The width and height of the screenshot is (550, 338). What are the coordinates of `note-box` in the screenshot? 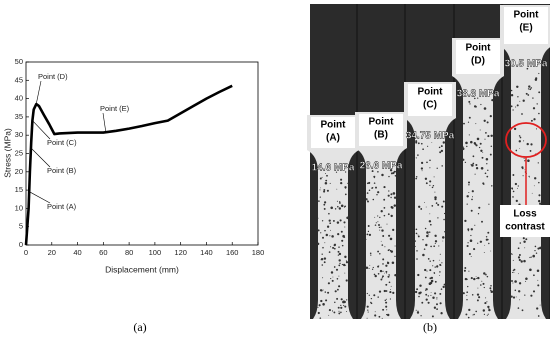 It's located at (525, 221).